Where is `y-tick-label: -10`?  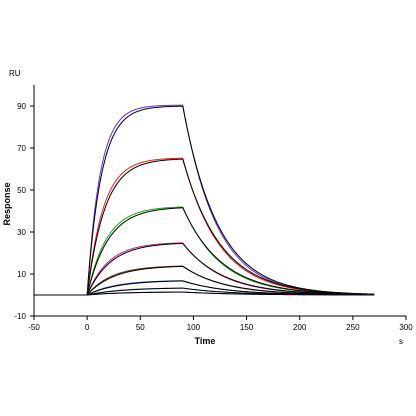
y-tick-label: -10 is located at coordinates (20, 316).